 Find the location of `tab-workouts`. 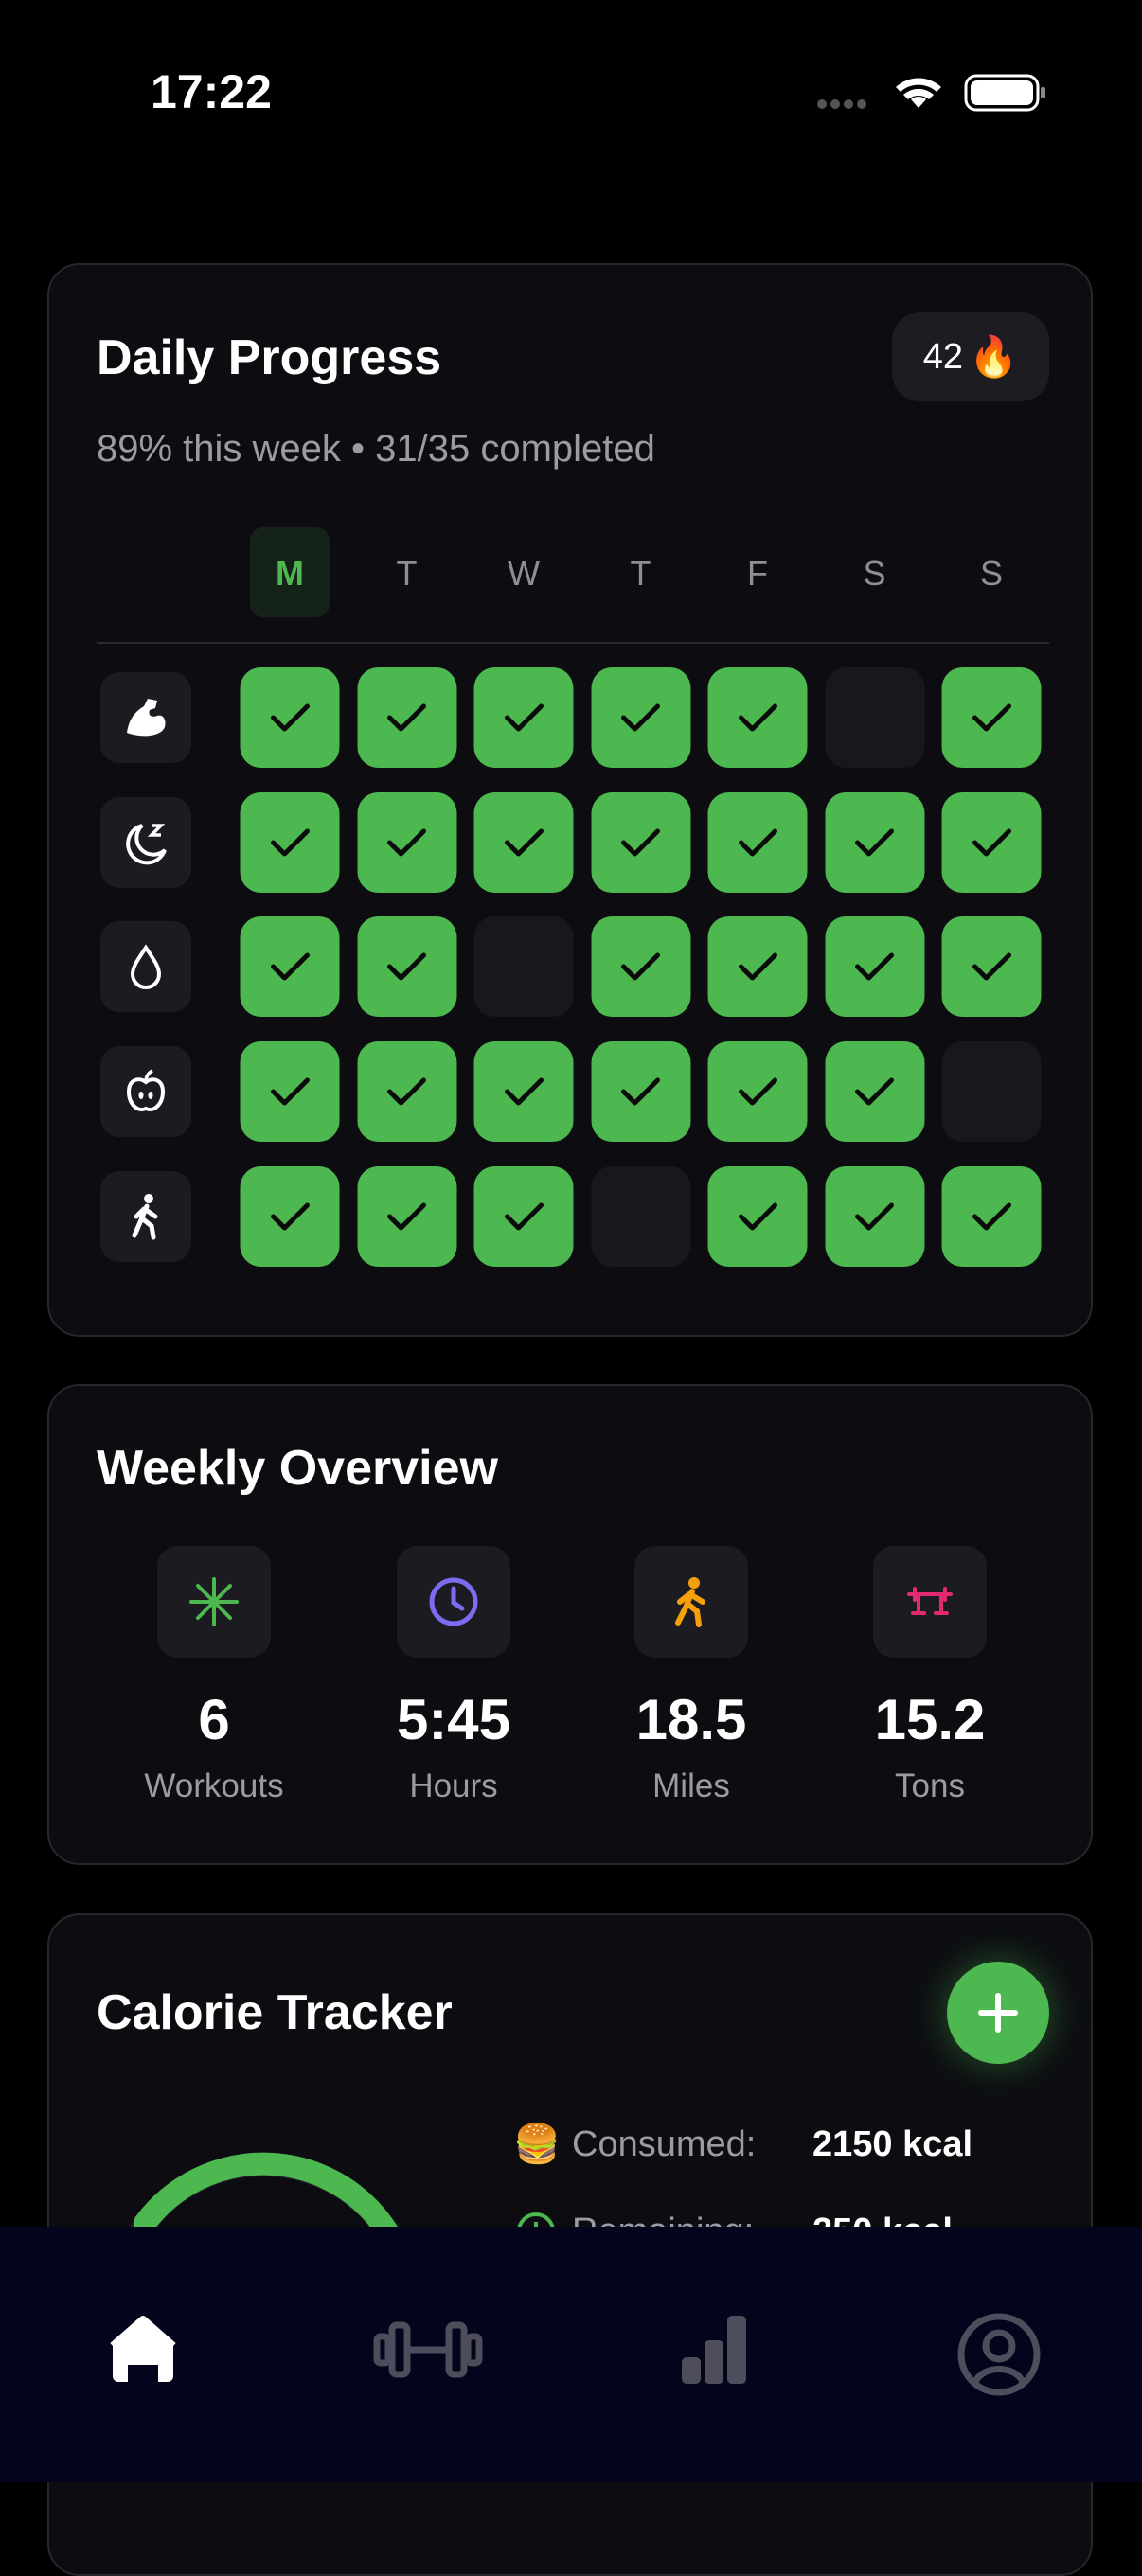

tab-workouts is located at coordinates (428, 2350).